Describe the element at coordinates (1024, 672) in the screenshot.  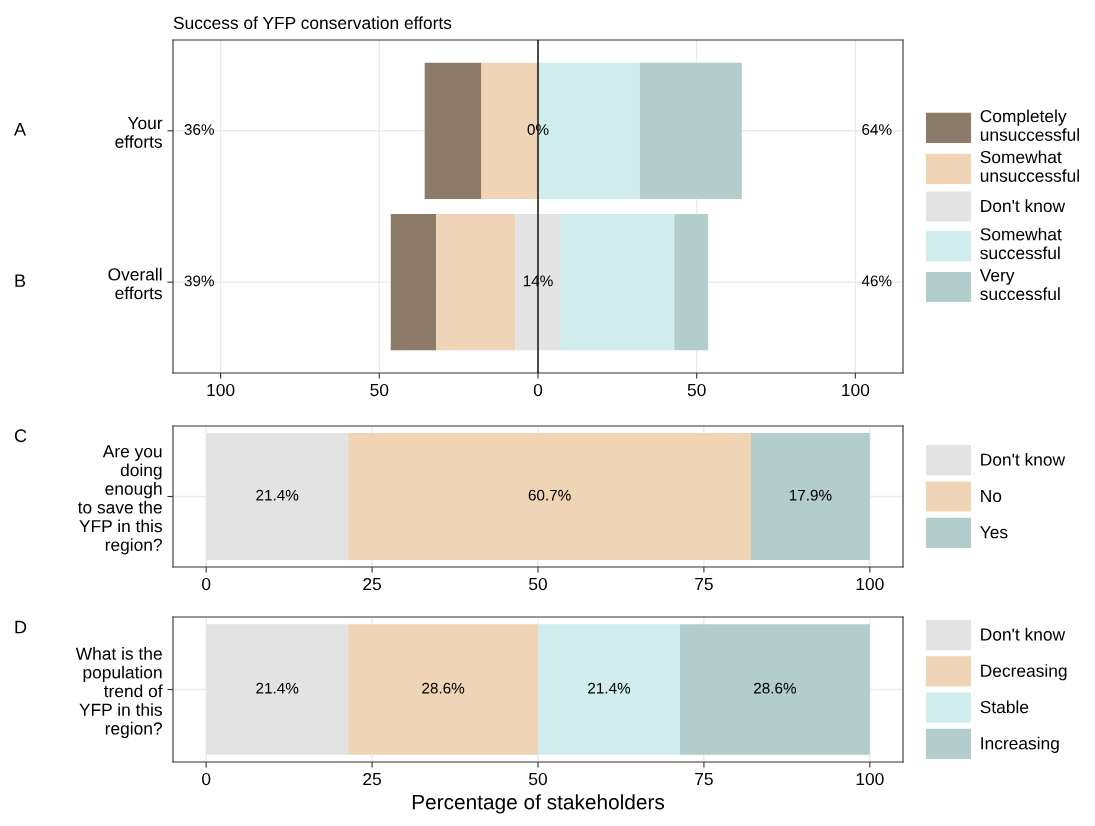
I see `text: Decreasing` at that location.